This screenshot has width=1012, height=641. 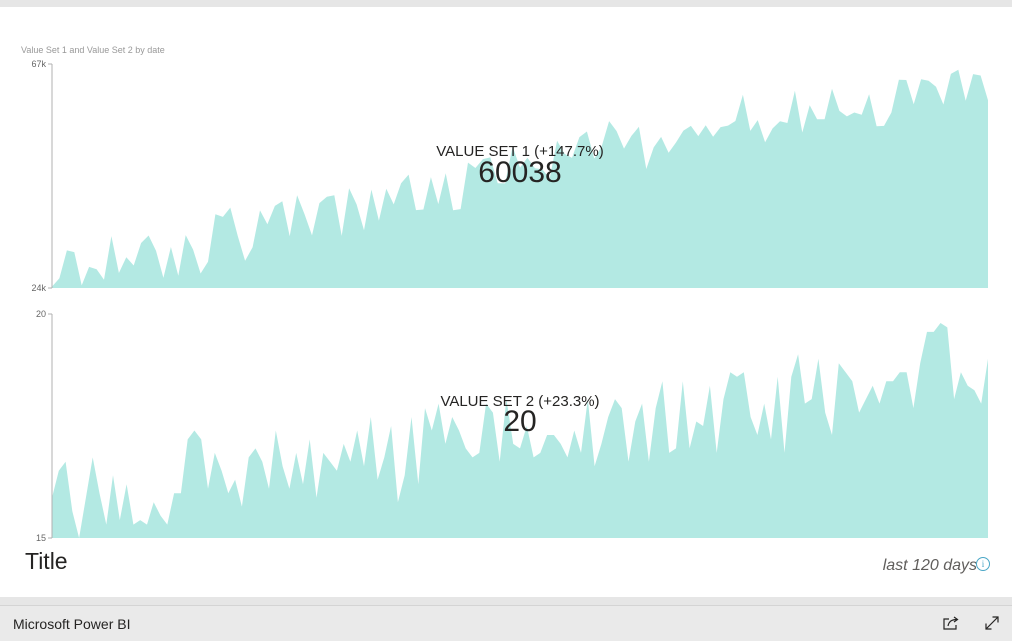 What do you see at coordinates (506, 623) in the screenshot?
I see `footer-bar: Microsoft Power BI` at bounding box center [506, 623].